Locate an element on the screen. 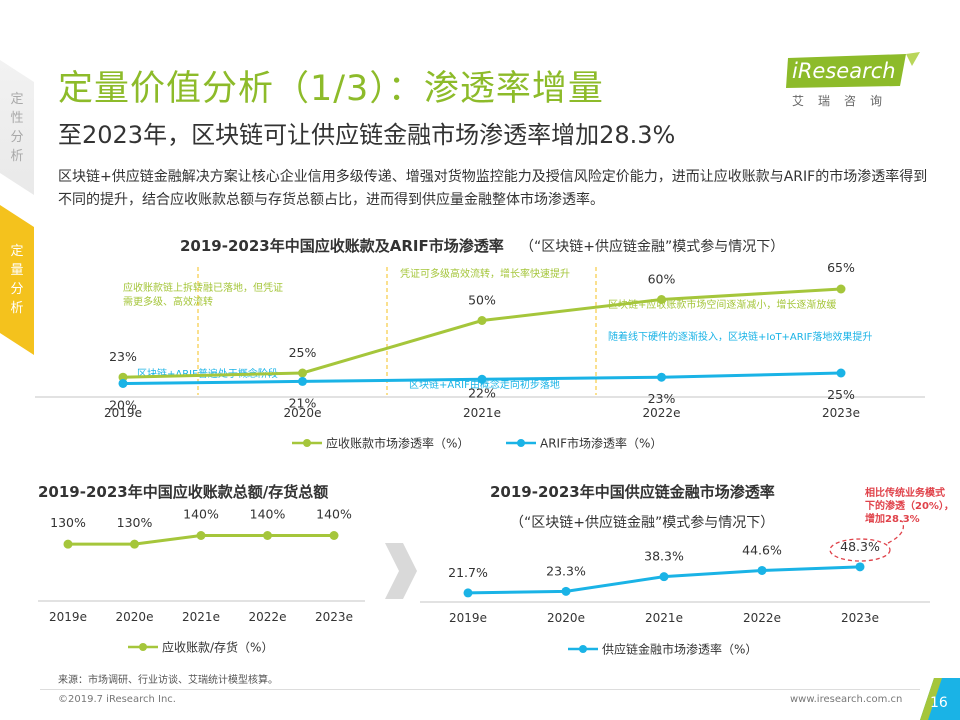  data-label: 22% is located at coordinates (482, 392).